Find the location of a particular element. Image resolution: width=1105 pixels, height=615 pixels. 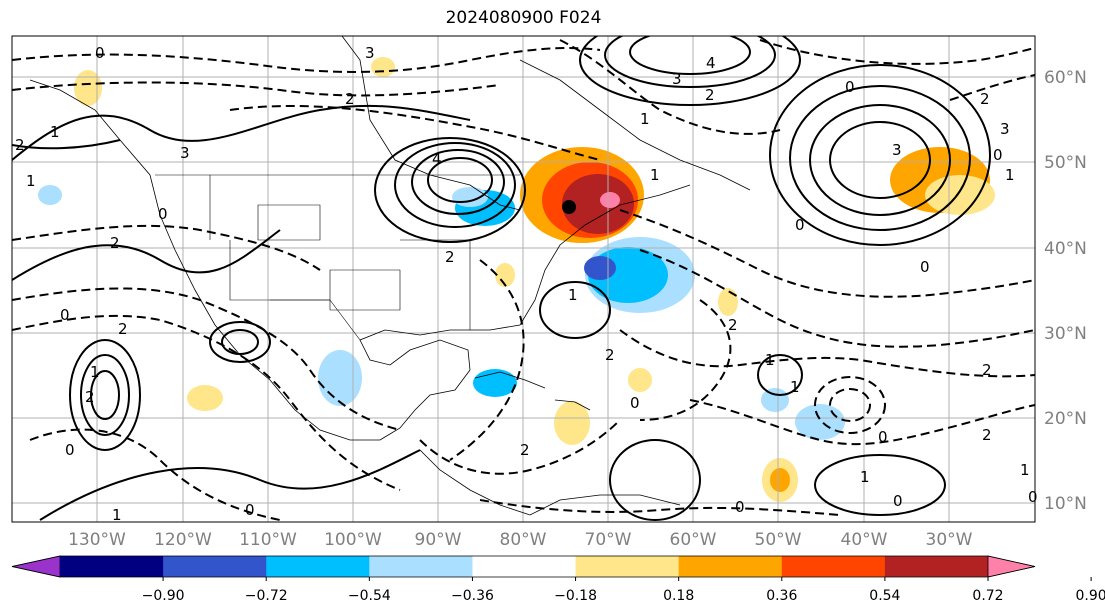

longitude-label: 50°W is located at coordinates (778, 540).